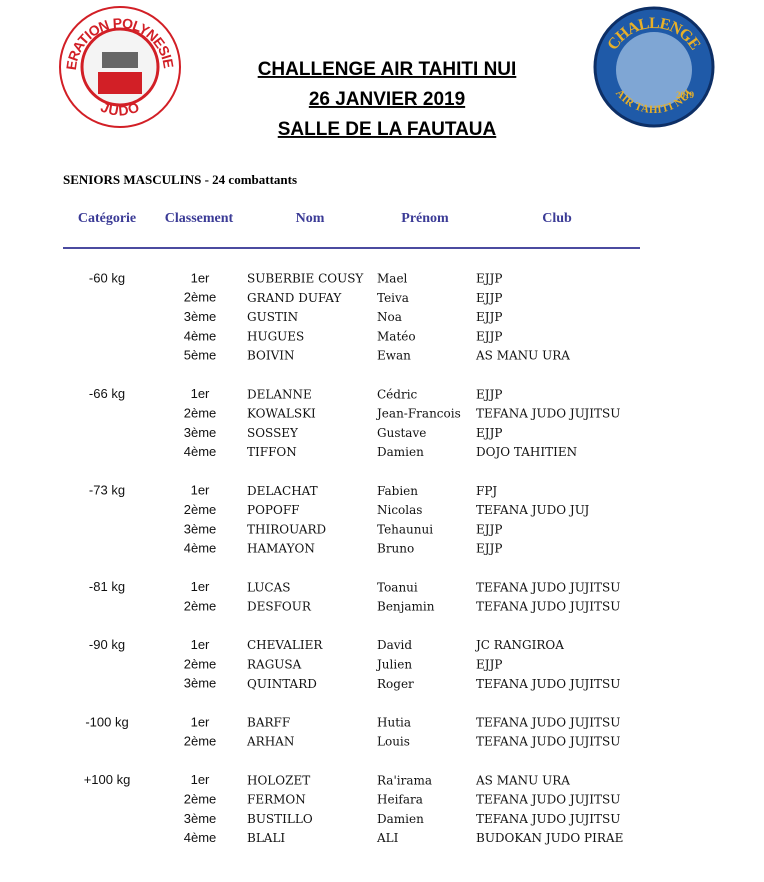 The width and height of the screenshot is (764, 882). What do you see at coordinates (107, 277) in the screenshot?
I see `category: -60 kg` at bounding box center [107, 277].